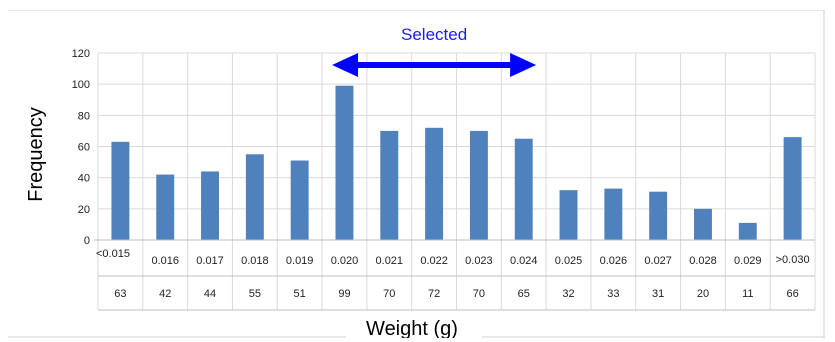 This screenshot has height=342, width=835. Describe the element at coordinates (113, 254) in the screenshot. I see `category-label: <0.015` at that location.